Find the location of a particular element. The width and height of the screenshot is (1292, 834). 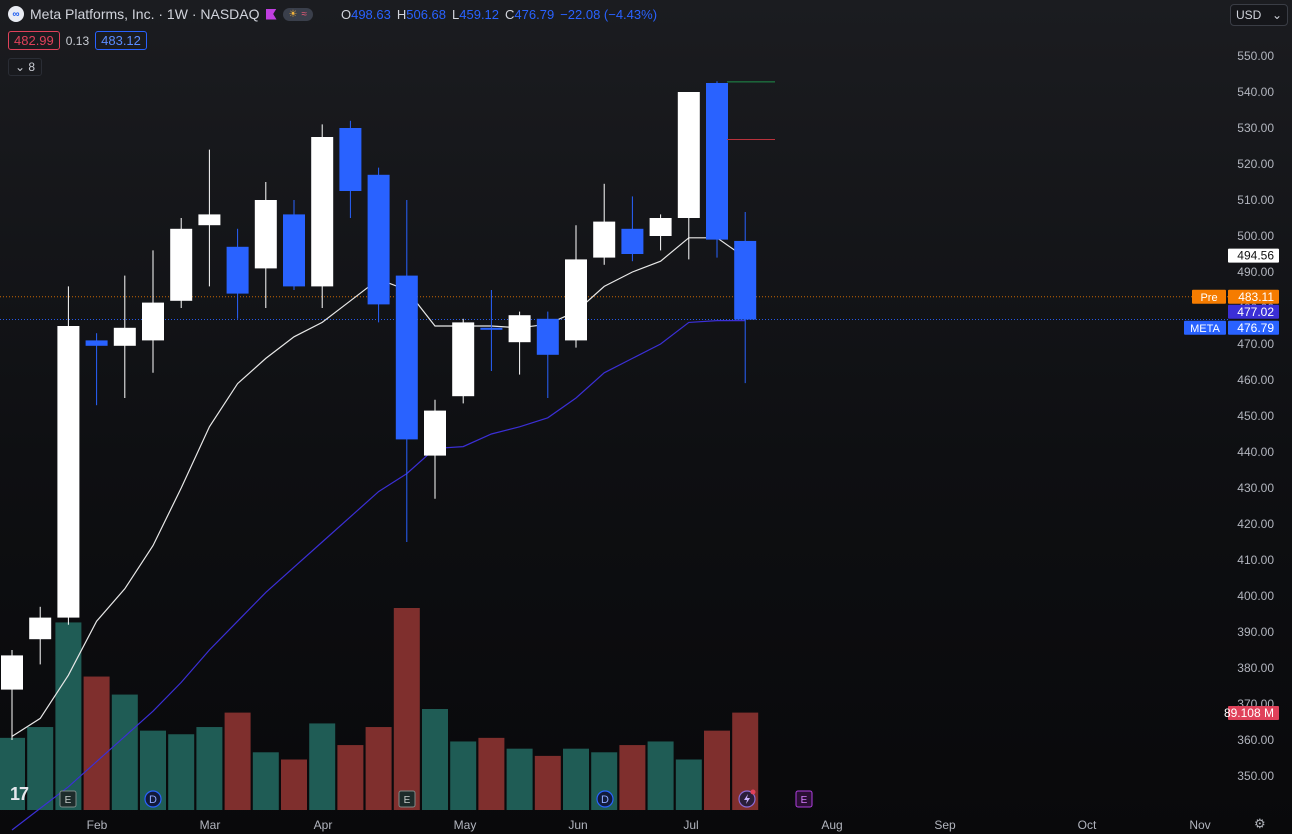

y-tick-label: 550.00 is located at coordinates (1255, 56).